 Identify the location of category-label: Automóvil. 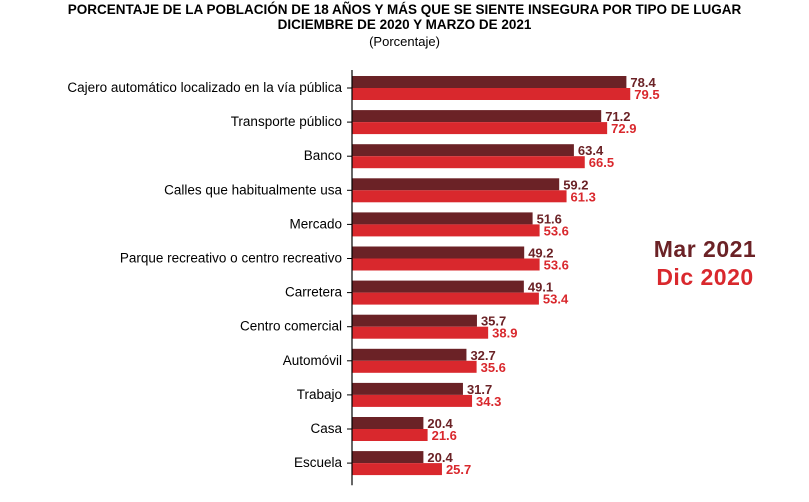
(312, 360).